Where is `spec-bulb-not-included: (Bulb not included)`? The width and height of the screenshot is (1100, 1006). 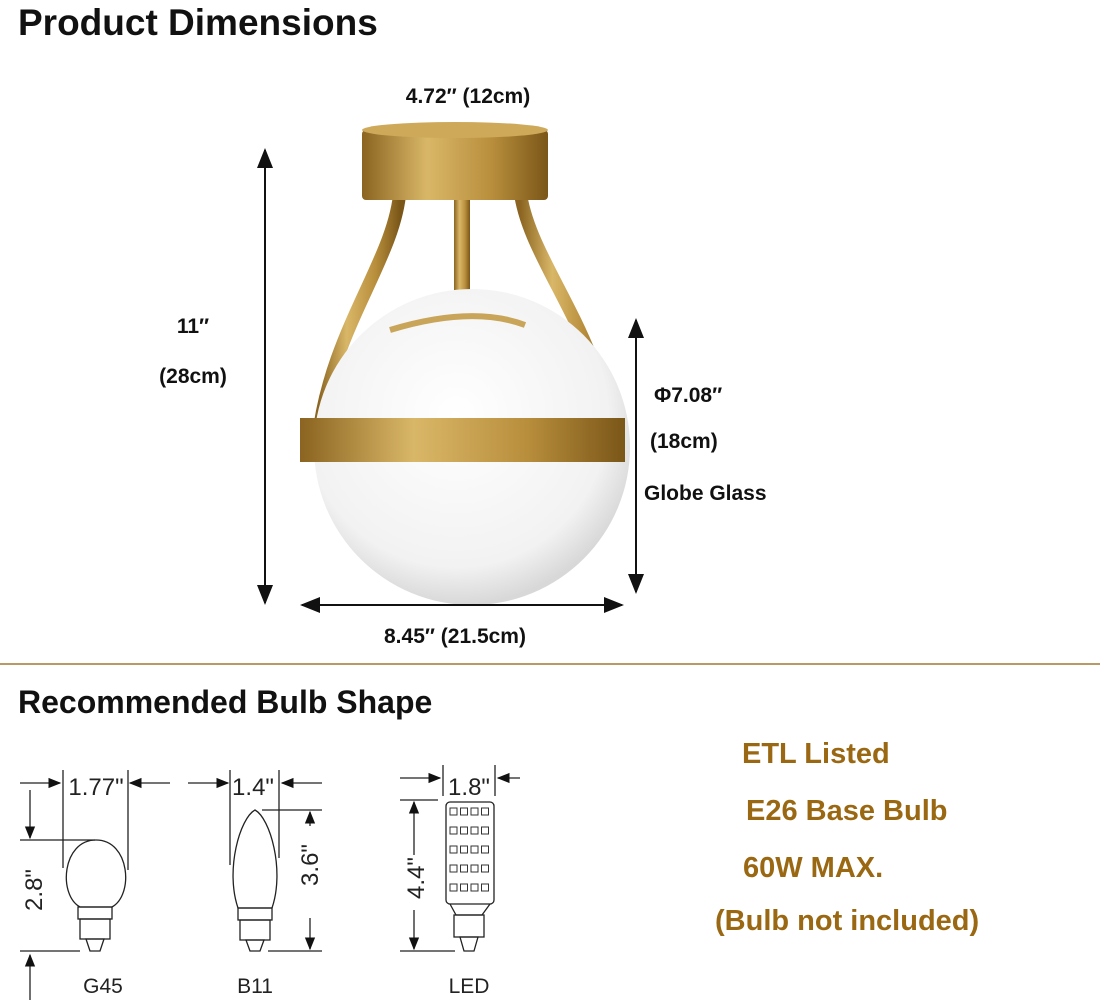
spec-bulb-not-included: (Bulb not included) is located at coordinates (847, 921).